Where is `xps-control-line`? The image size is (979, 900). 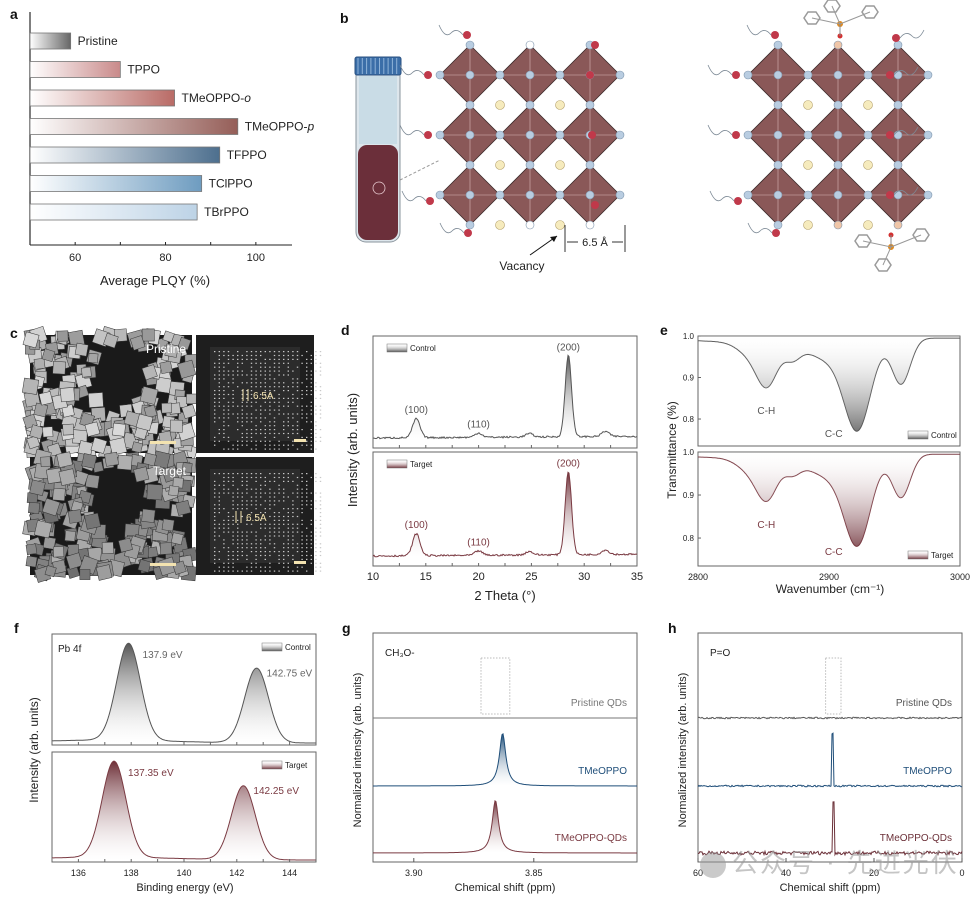
xps-control-line is located at coordinates (184, 693).